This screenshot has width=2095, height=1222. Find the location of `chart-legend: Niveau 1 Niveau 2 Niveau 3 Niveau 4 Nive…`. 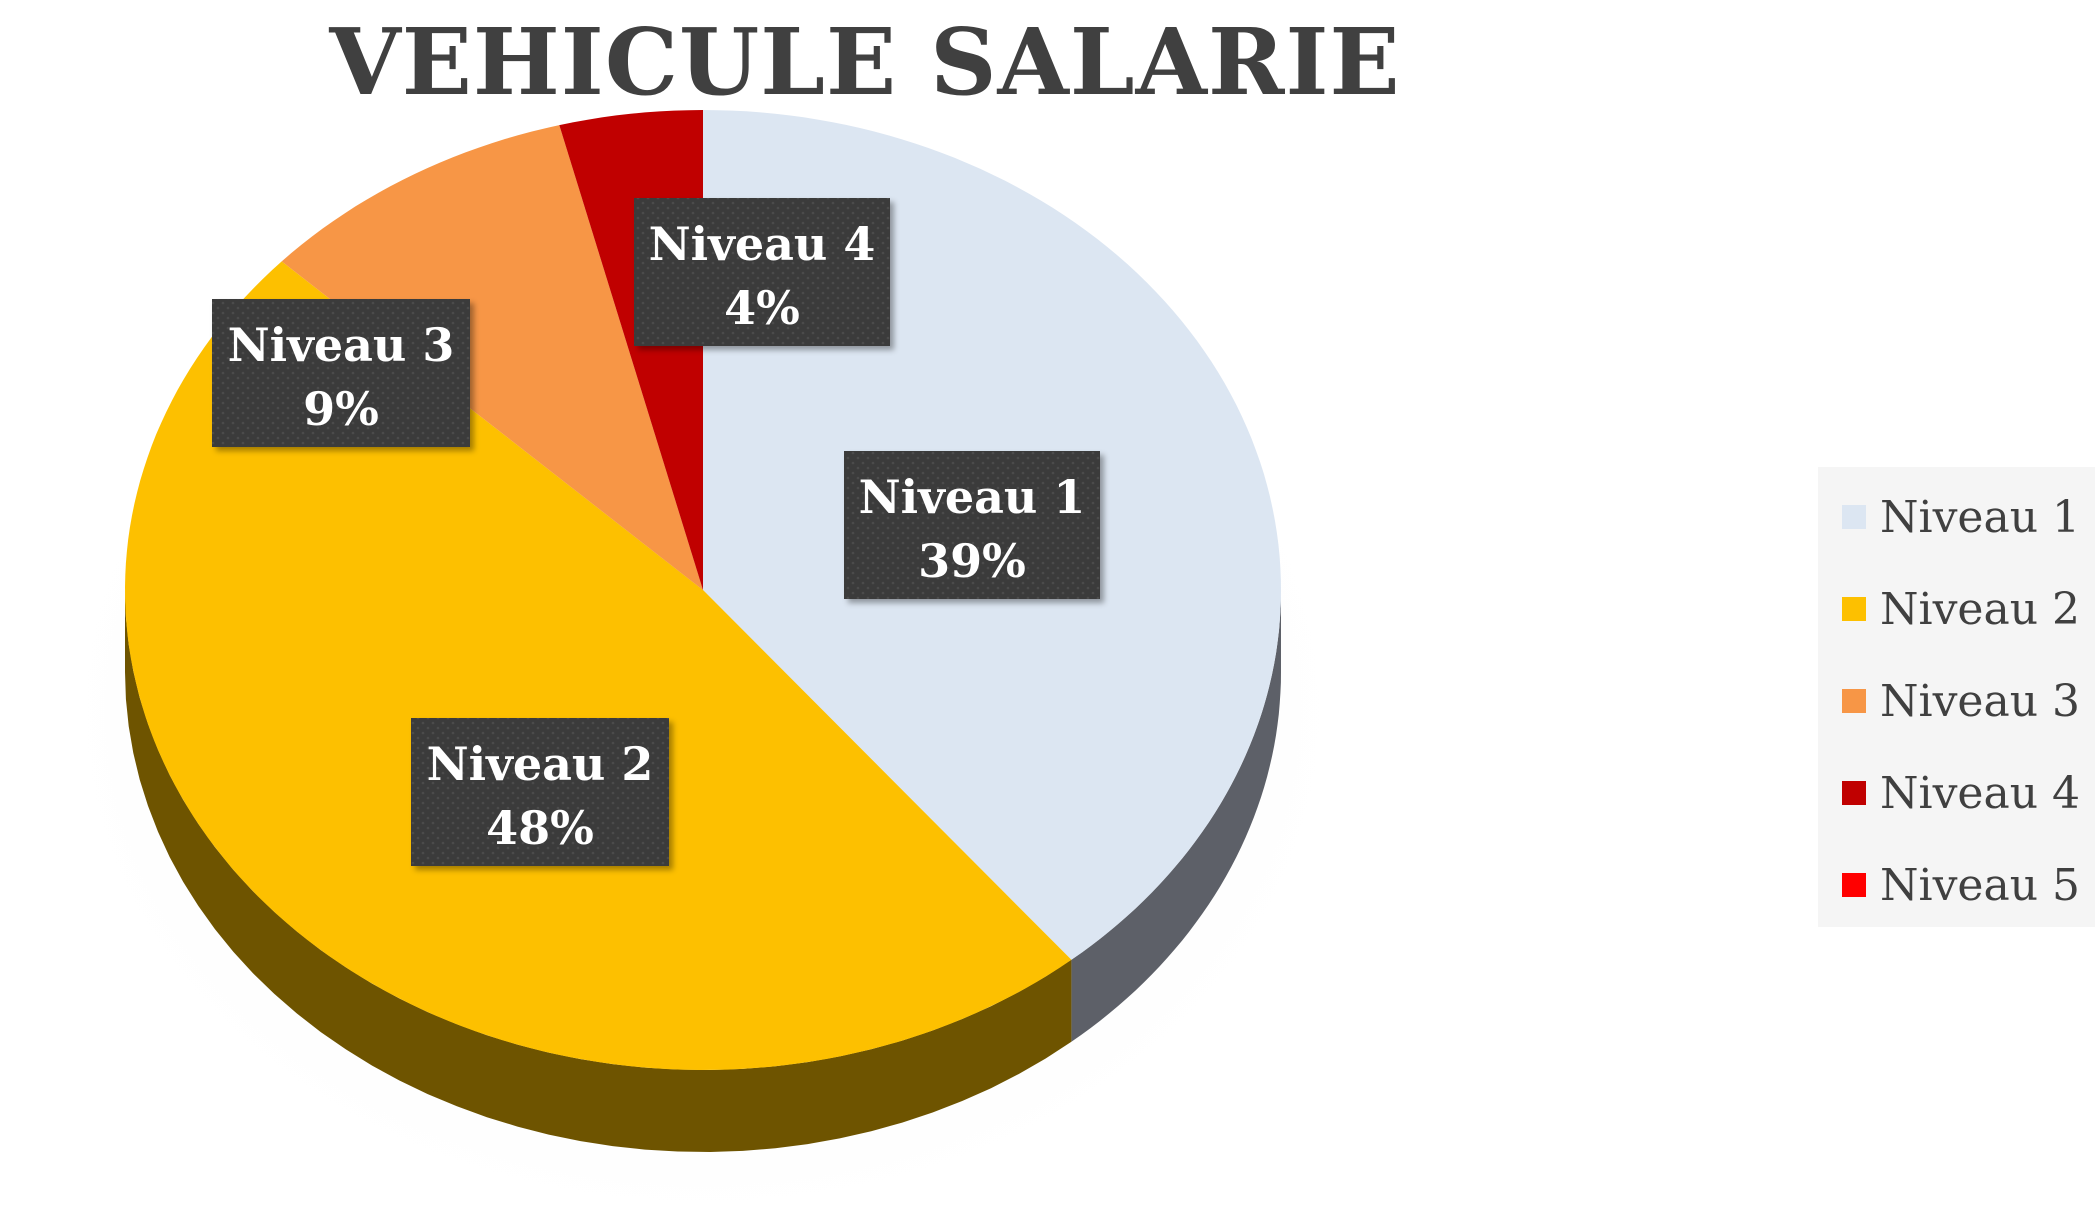

chart-legend: Niveau 1 Niveau 2 Niveau 3 Niveau 4 Nive… is located at coordinates (1956, 697).